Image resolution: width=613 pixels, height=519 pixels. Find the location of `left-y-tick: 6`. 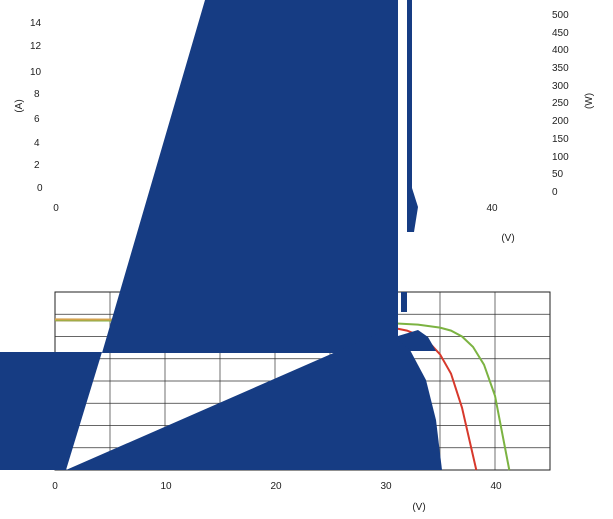

left-y-tick: 6 is located at coordinates (37, 119).